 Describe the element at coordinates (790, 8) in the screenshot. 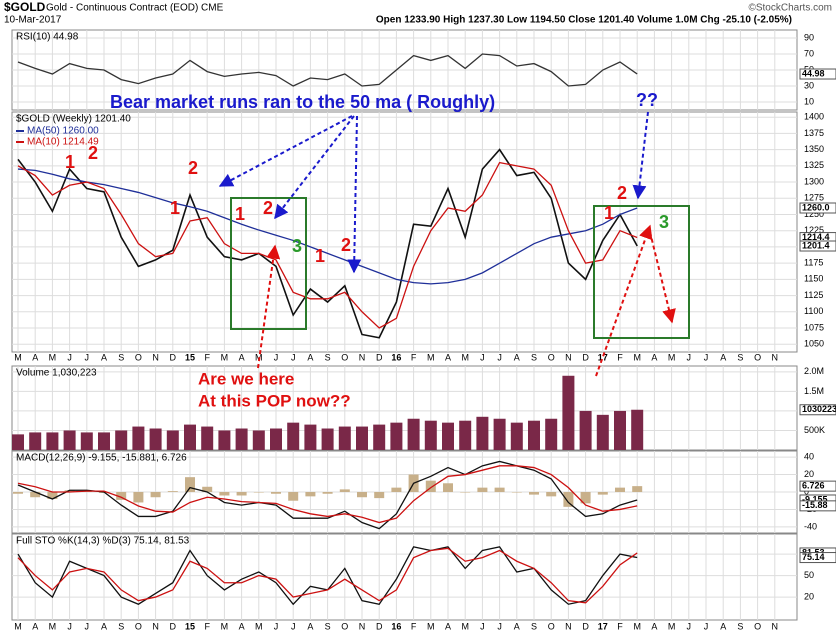

I see `source: ©StockCharts.com` at that location.